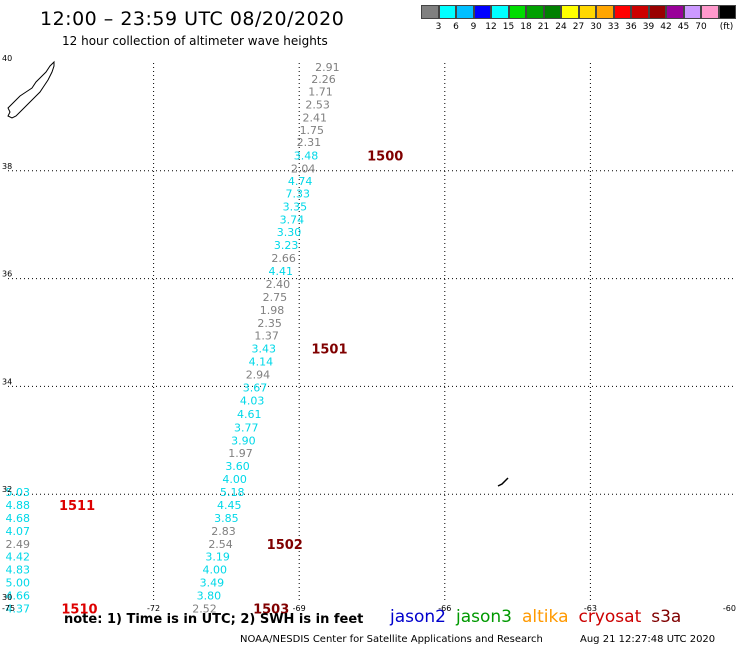  What do you see at coordinates (212, 583) in the screenshot?
I see `wave-height-label: 3.49` at bounding box center [212, 583].